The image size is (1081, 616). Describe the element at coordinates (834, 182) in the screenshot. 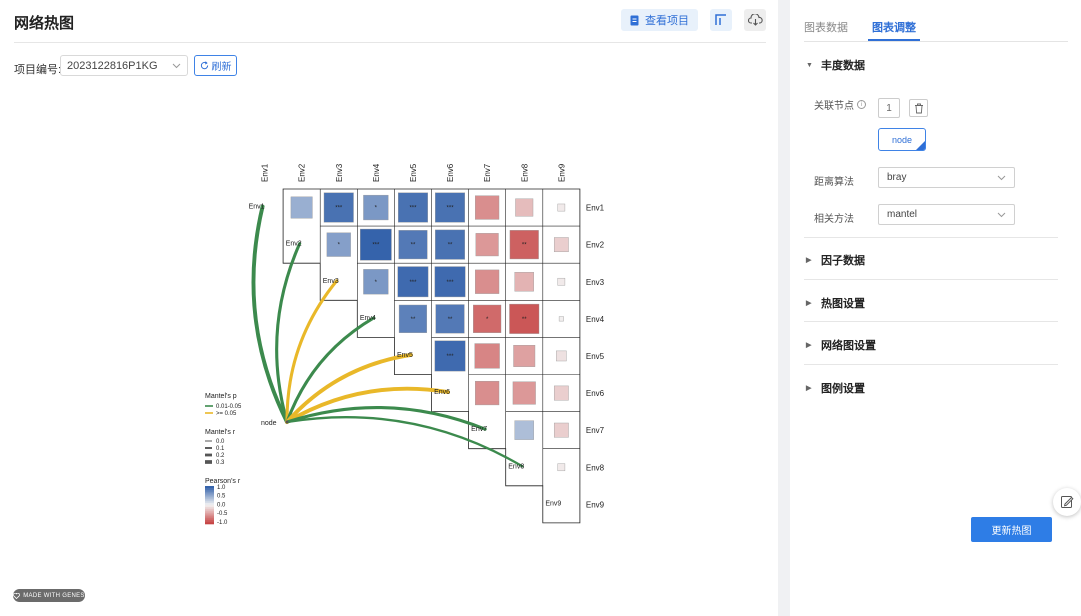

I see `distance-label: 距离算法` at that location.